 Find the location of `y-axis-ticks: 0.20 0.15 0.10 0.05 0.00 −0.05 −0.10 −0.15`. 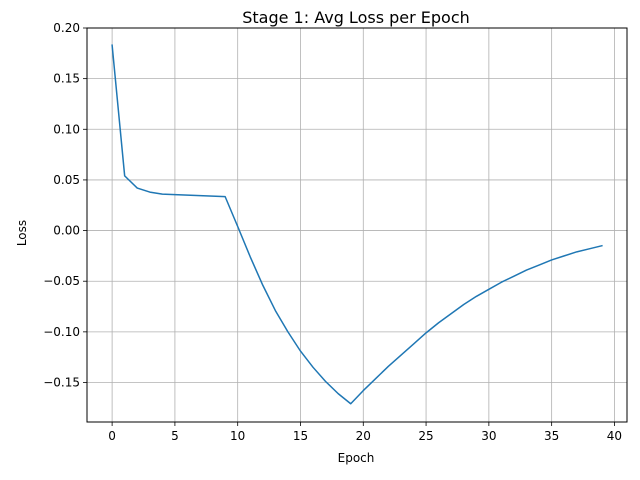

y-axis-ticks: 0.20 0.15 0.10 0.05 0.00 −0.05 −0.10 −0.15 is located at coordinates (65, 205).